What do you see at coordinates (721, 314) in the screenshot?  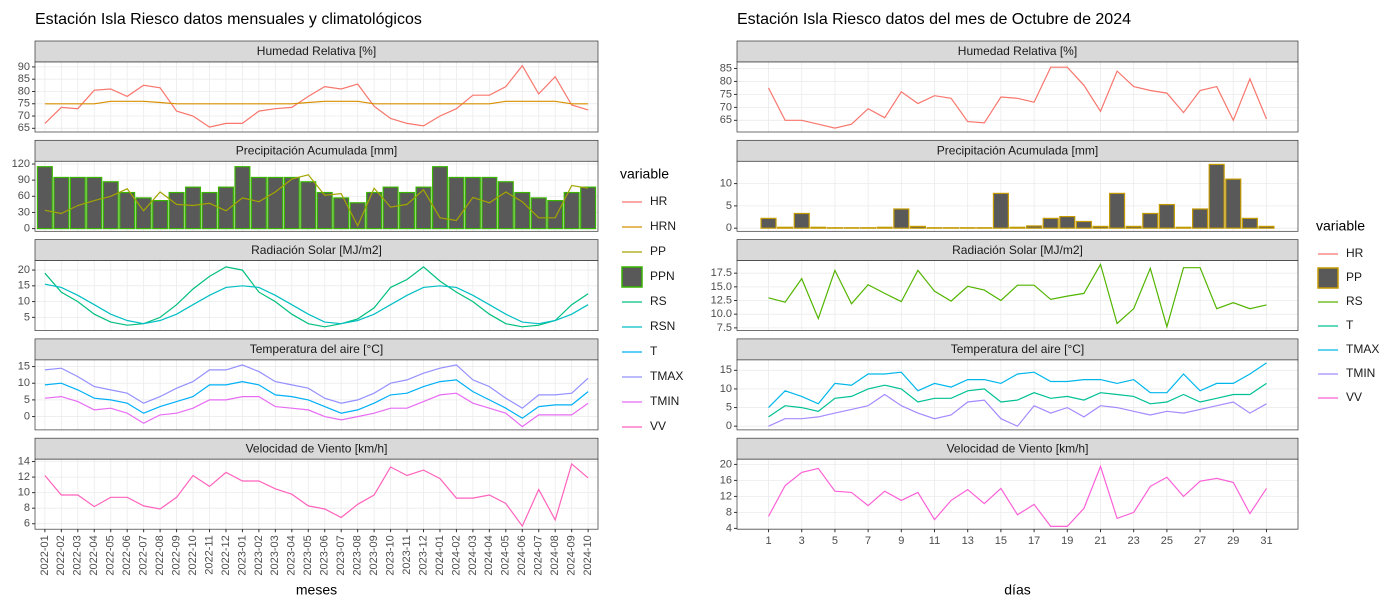 I see `y-tick-label: 10.0` at bounding box center [721, 314].